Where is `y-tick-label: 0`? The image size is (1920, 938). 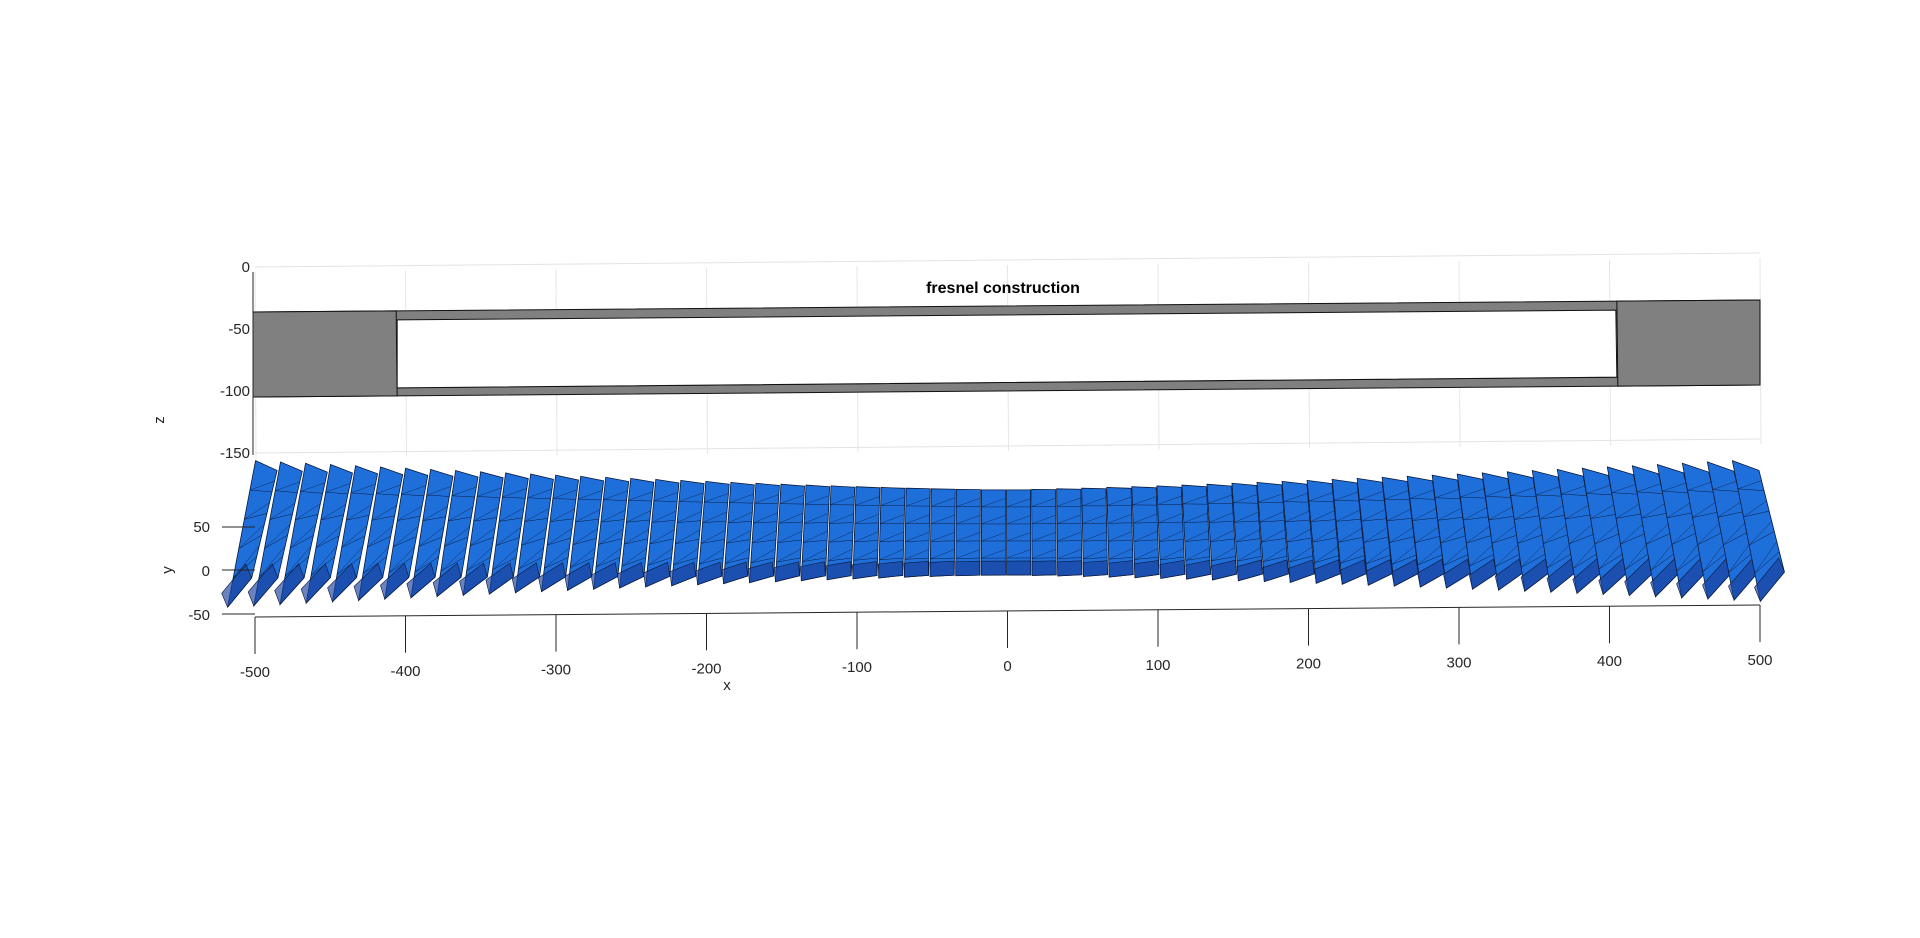
y-tick-label: 0 is located at coordinates (206, 571).